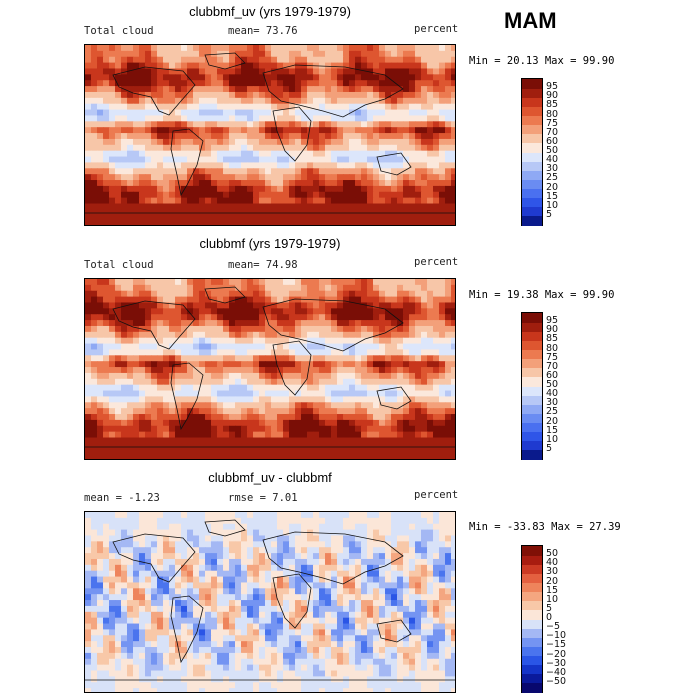  What do you see at coordinates (542, 295) in the screenshot?
I see `panel-2-minmax: Min = 19.38 Max = 99.90` at bounding box center [542, 295].